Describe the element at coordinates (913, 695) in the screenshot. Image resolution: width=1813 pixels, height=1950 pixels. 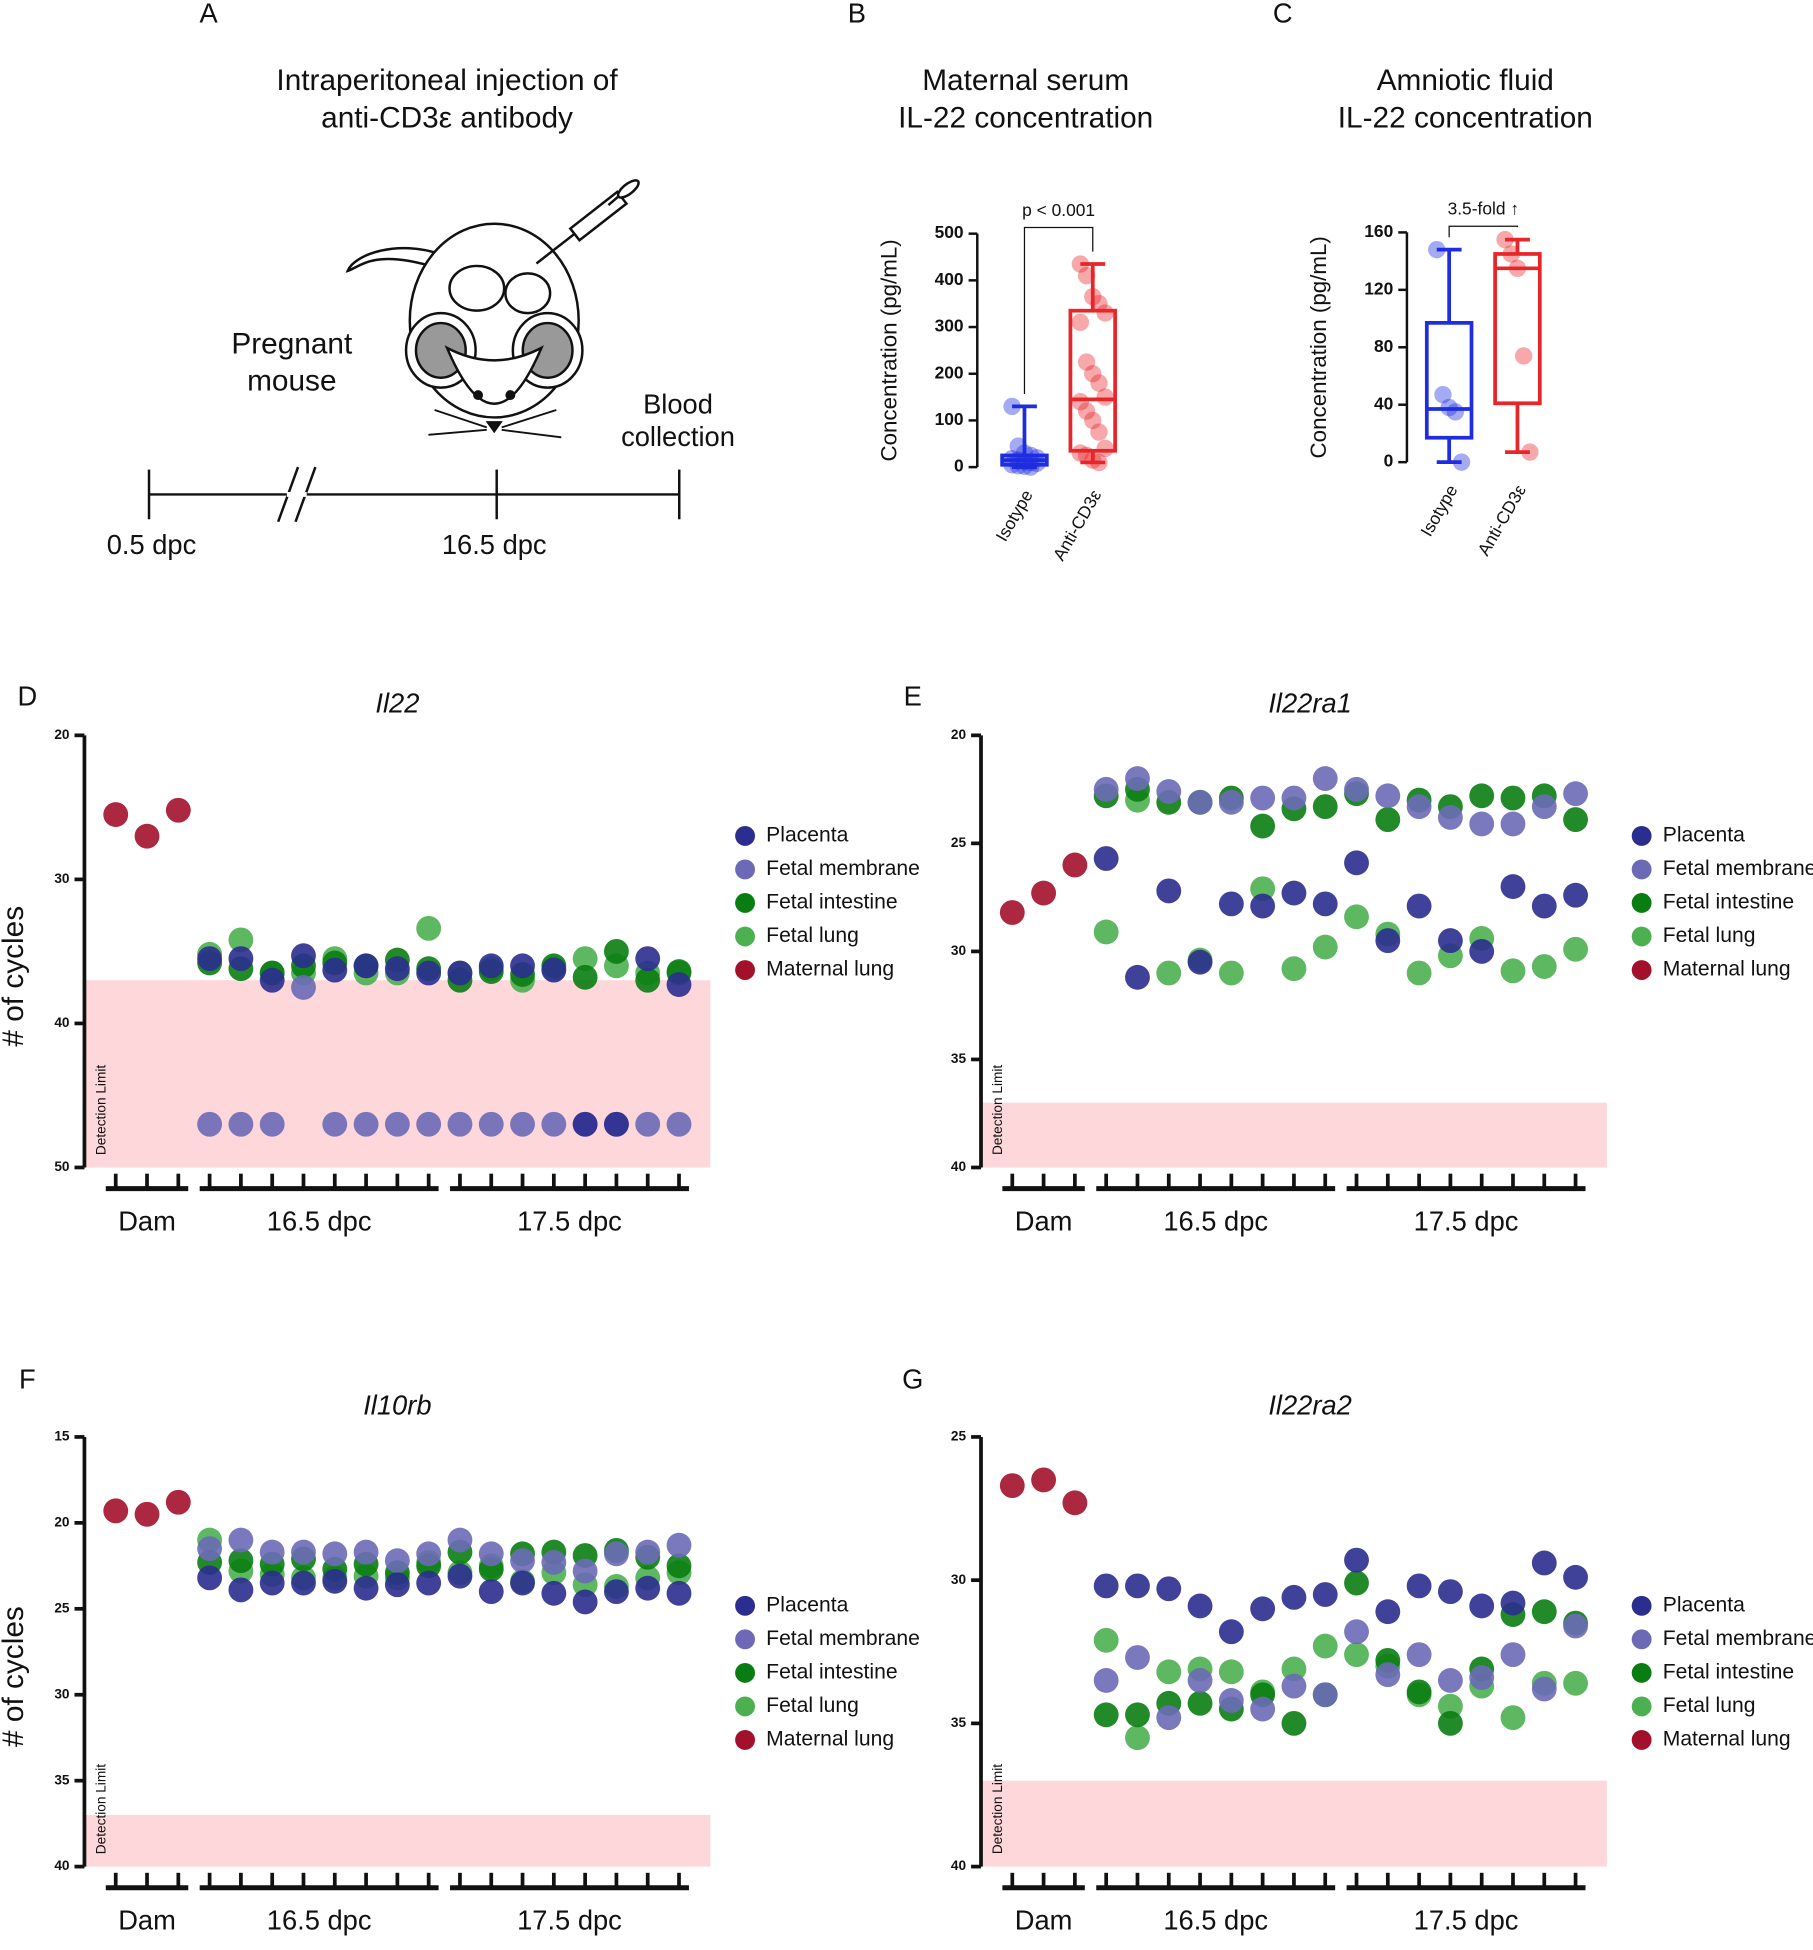
I see `panel-label: E` at that location.